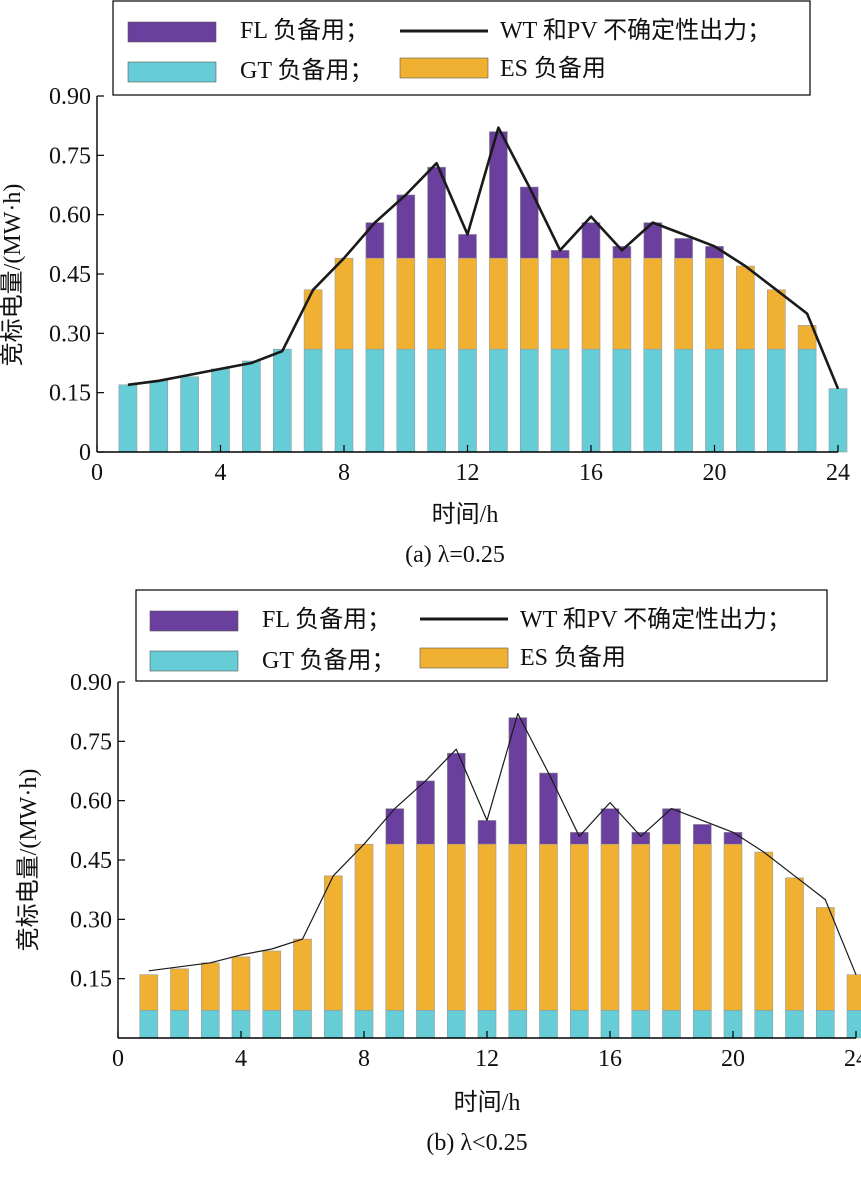  I want to click on y-tick-label-a: 0, so click(85, 453).